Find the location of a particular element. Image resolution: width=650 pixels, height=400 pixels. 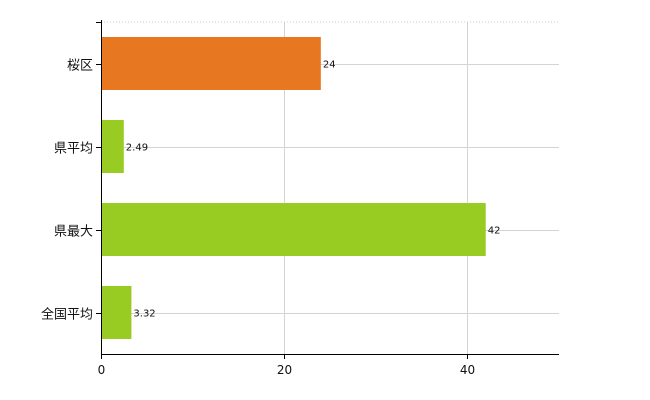

value-label-1: 2.49 is located at coordinates (137, 148).